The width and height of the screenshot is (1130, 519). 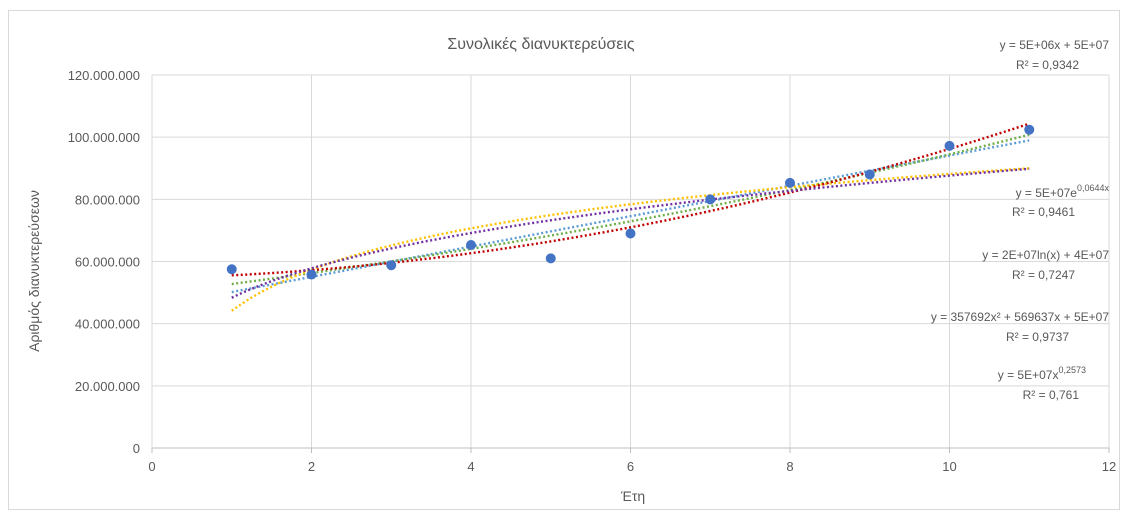 I want to click on eq-exponential-exp: 0,0644x, so click(x=1093, y=188).